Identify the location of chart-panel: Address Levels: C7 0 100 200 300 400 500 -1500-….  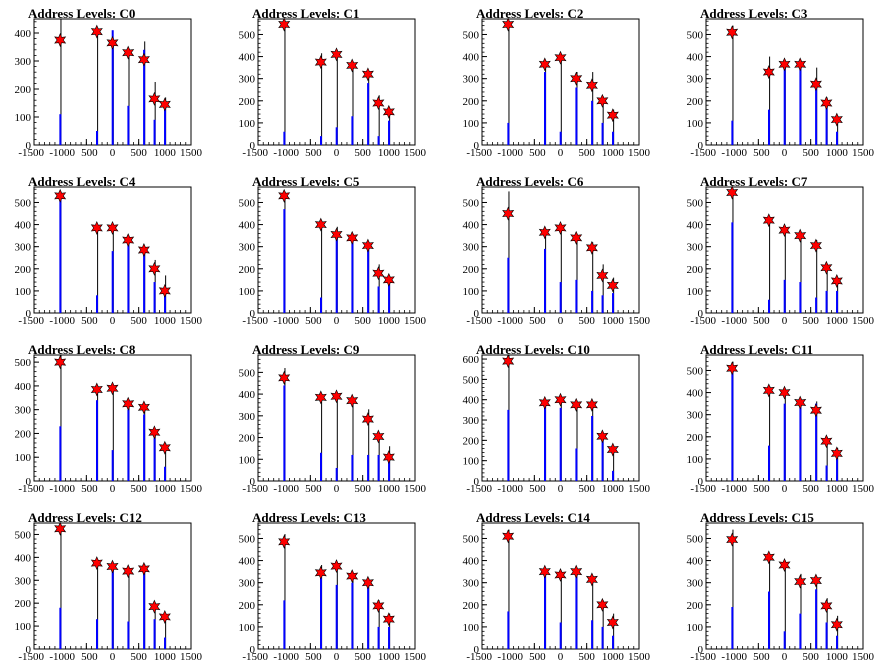
(784, 252).